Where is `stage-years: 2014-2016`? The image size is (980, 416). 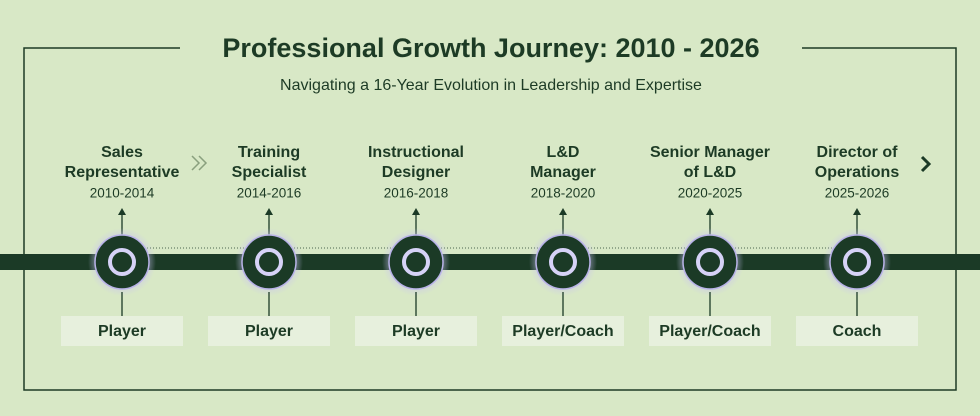
stage-years: 2014-2016 is located at coordinates (269, 193).